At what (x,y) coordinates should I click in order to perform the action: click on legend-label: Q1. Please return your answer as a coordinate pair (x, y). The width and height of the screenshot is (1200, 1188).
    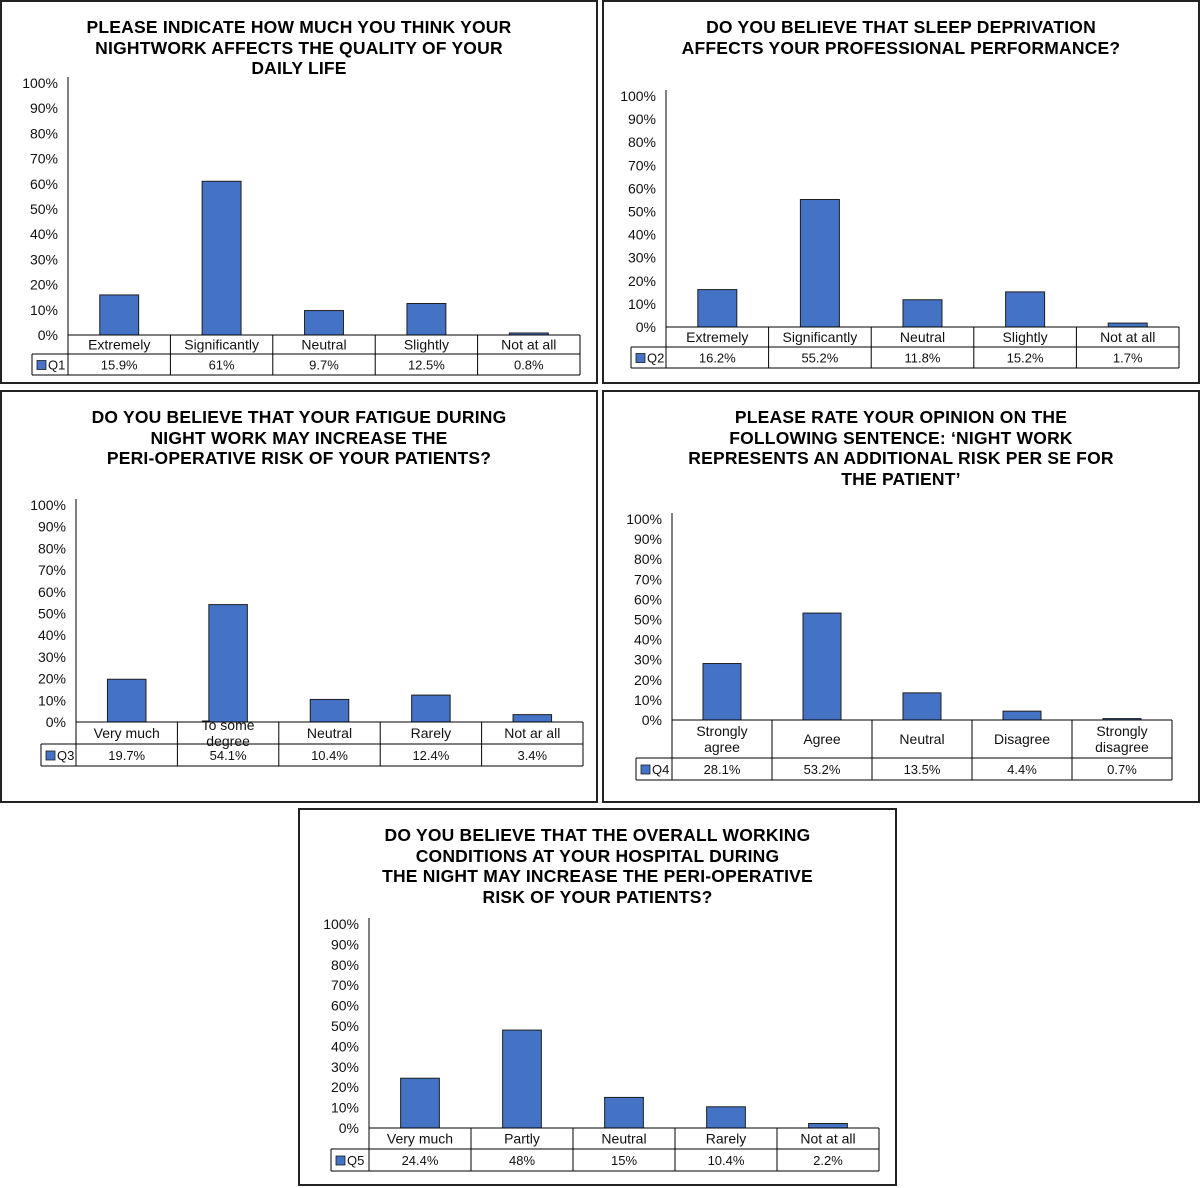
    Looking at the image, I should click on (56, 365).